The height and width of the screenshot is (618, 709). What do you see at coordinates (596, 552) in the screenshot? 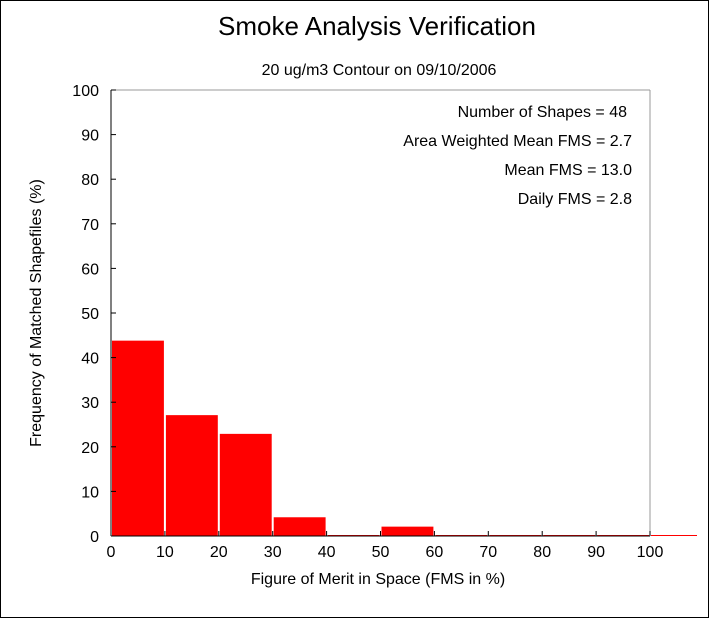
I see `x-tick-label: 90` at bounding box center [596, 552].